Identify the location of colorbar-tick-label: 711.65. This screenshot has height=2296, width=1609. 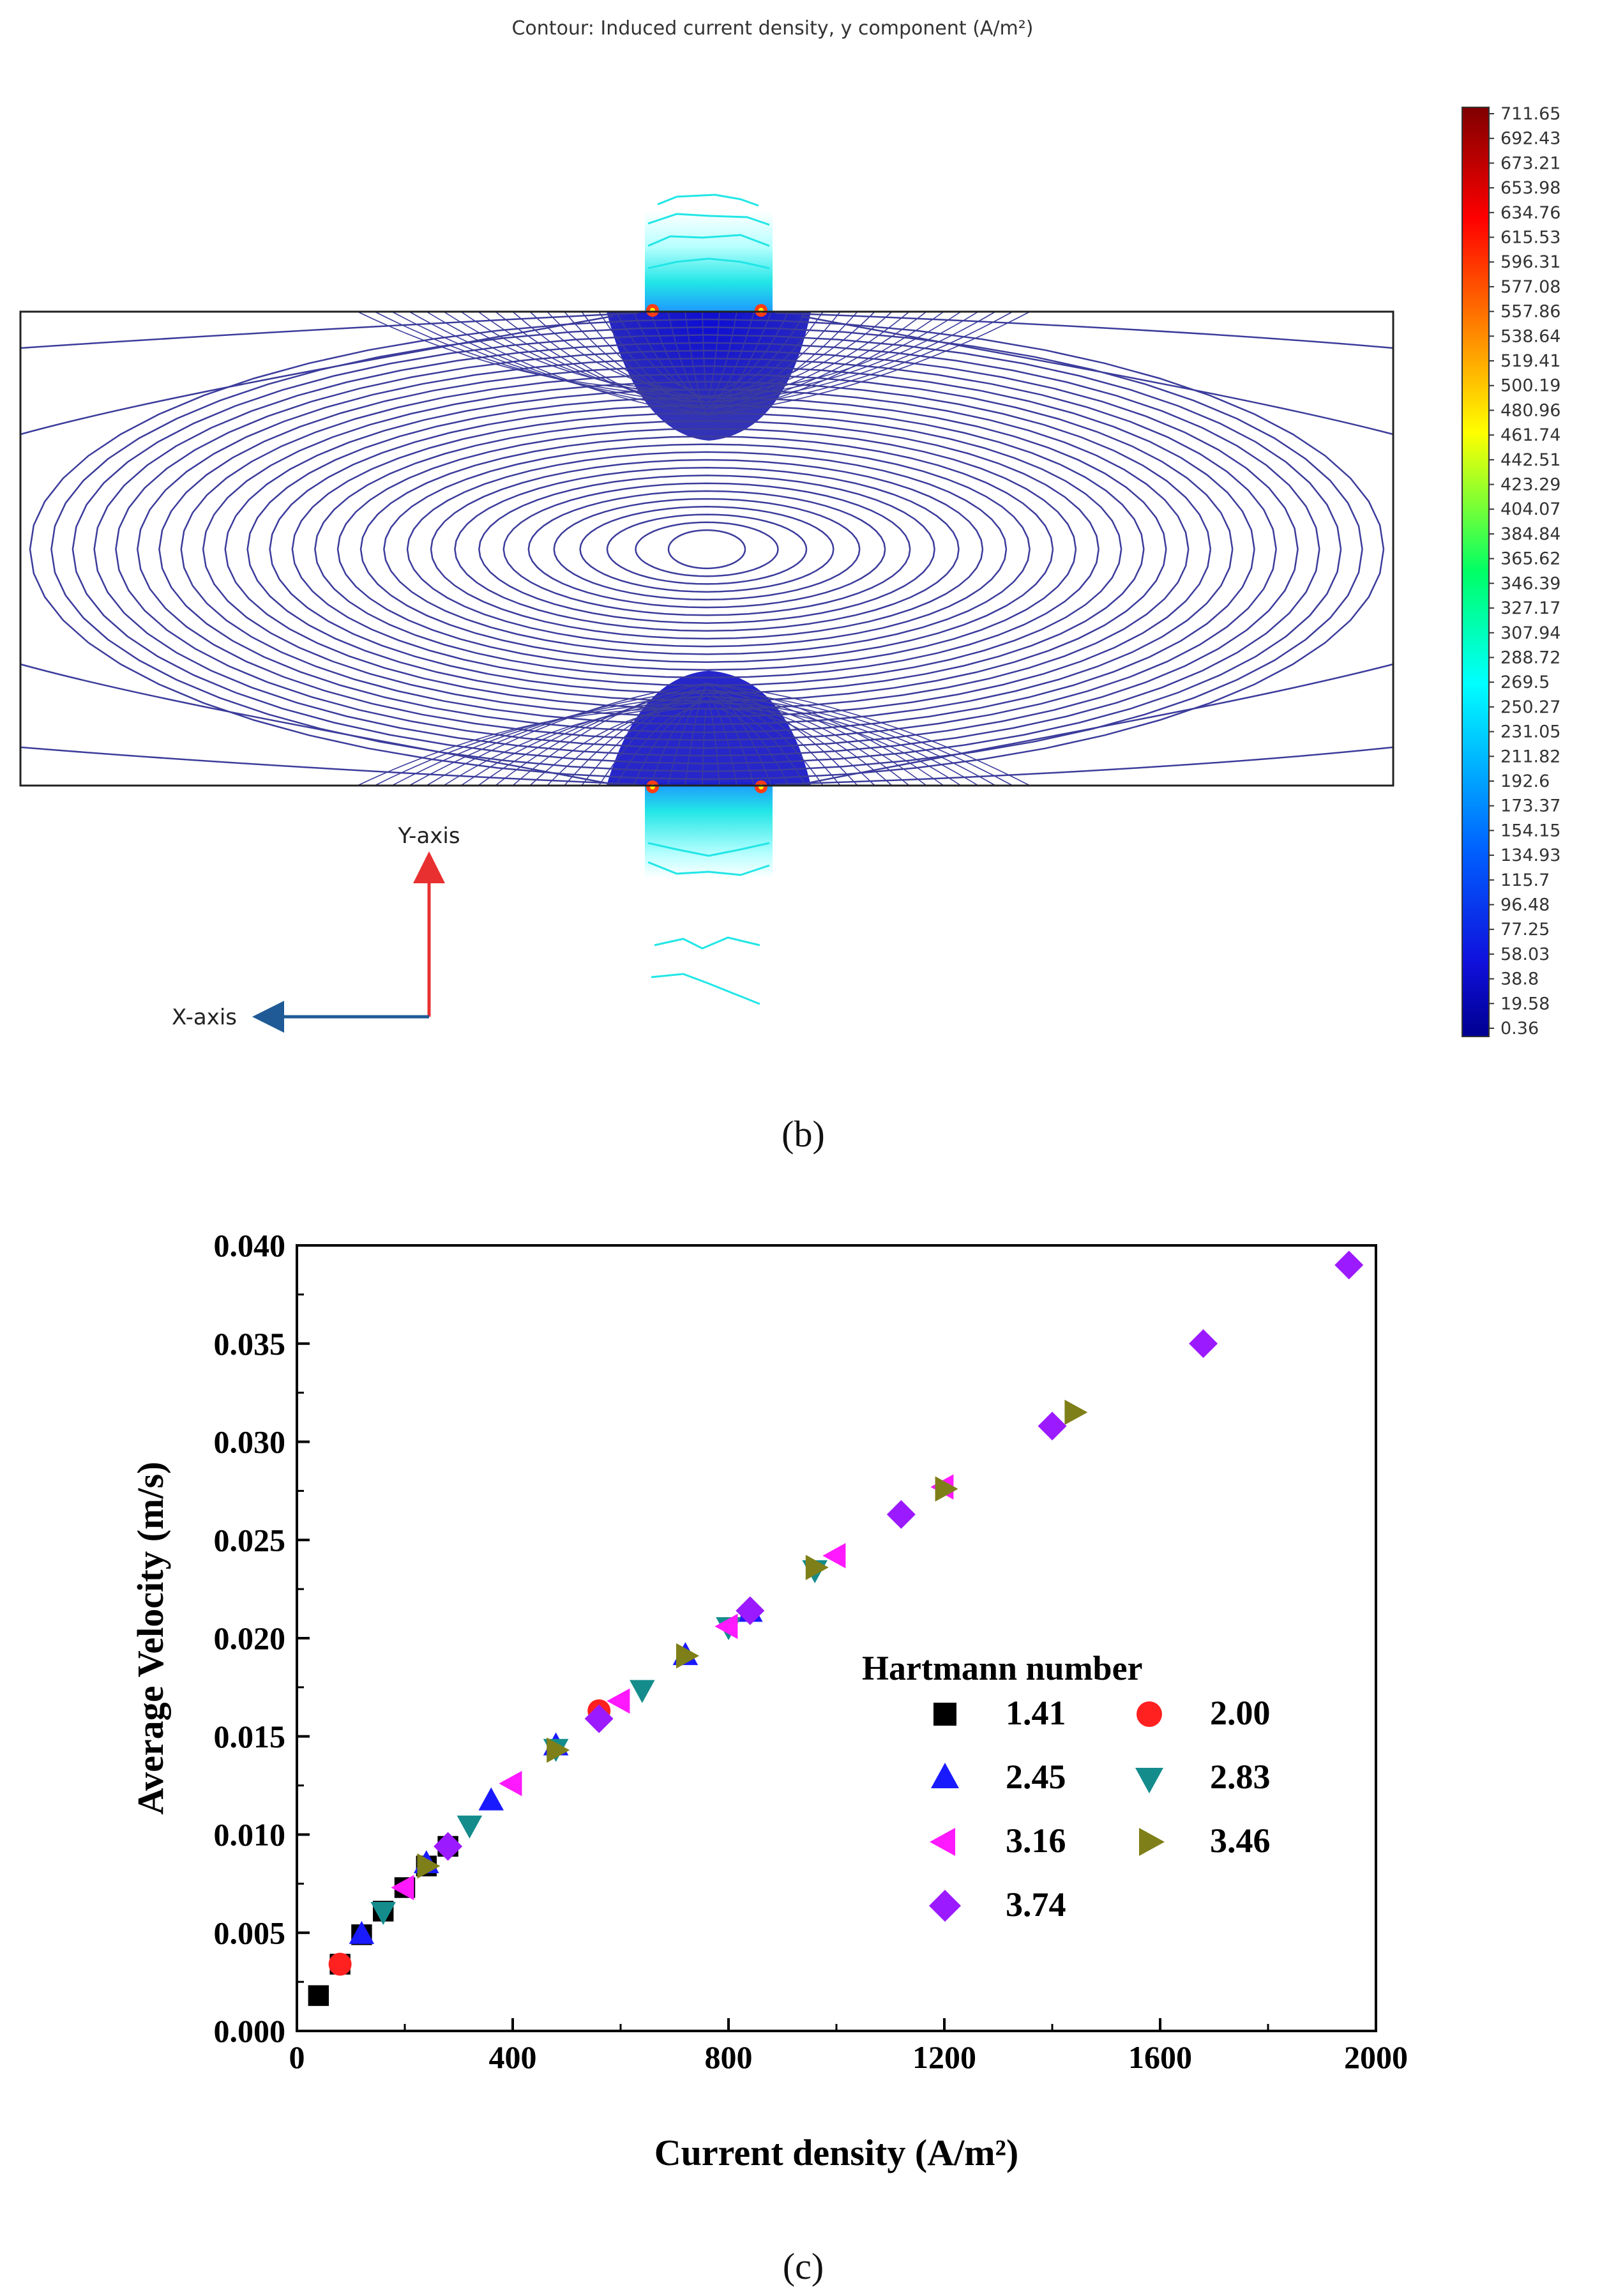
(1530, 114).